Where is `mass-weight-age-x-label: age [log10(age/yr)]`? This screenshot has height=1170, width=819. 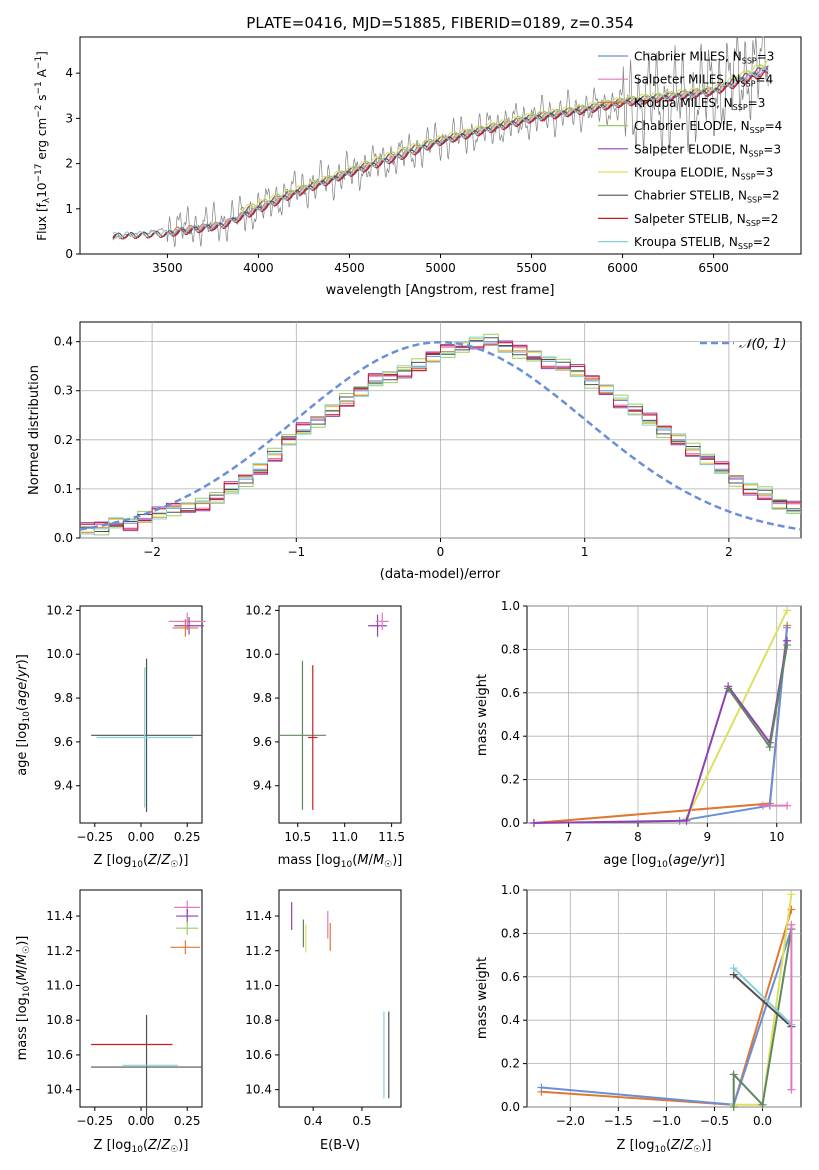 mass-weight-age-x-label: age [log10(age/yr)] is located at coordinates (664, 861).